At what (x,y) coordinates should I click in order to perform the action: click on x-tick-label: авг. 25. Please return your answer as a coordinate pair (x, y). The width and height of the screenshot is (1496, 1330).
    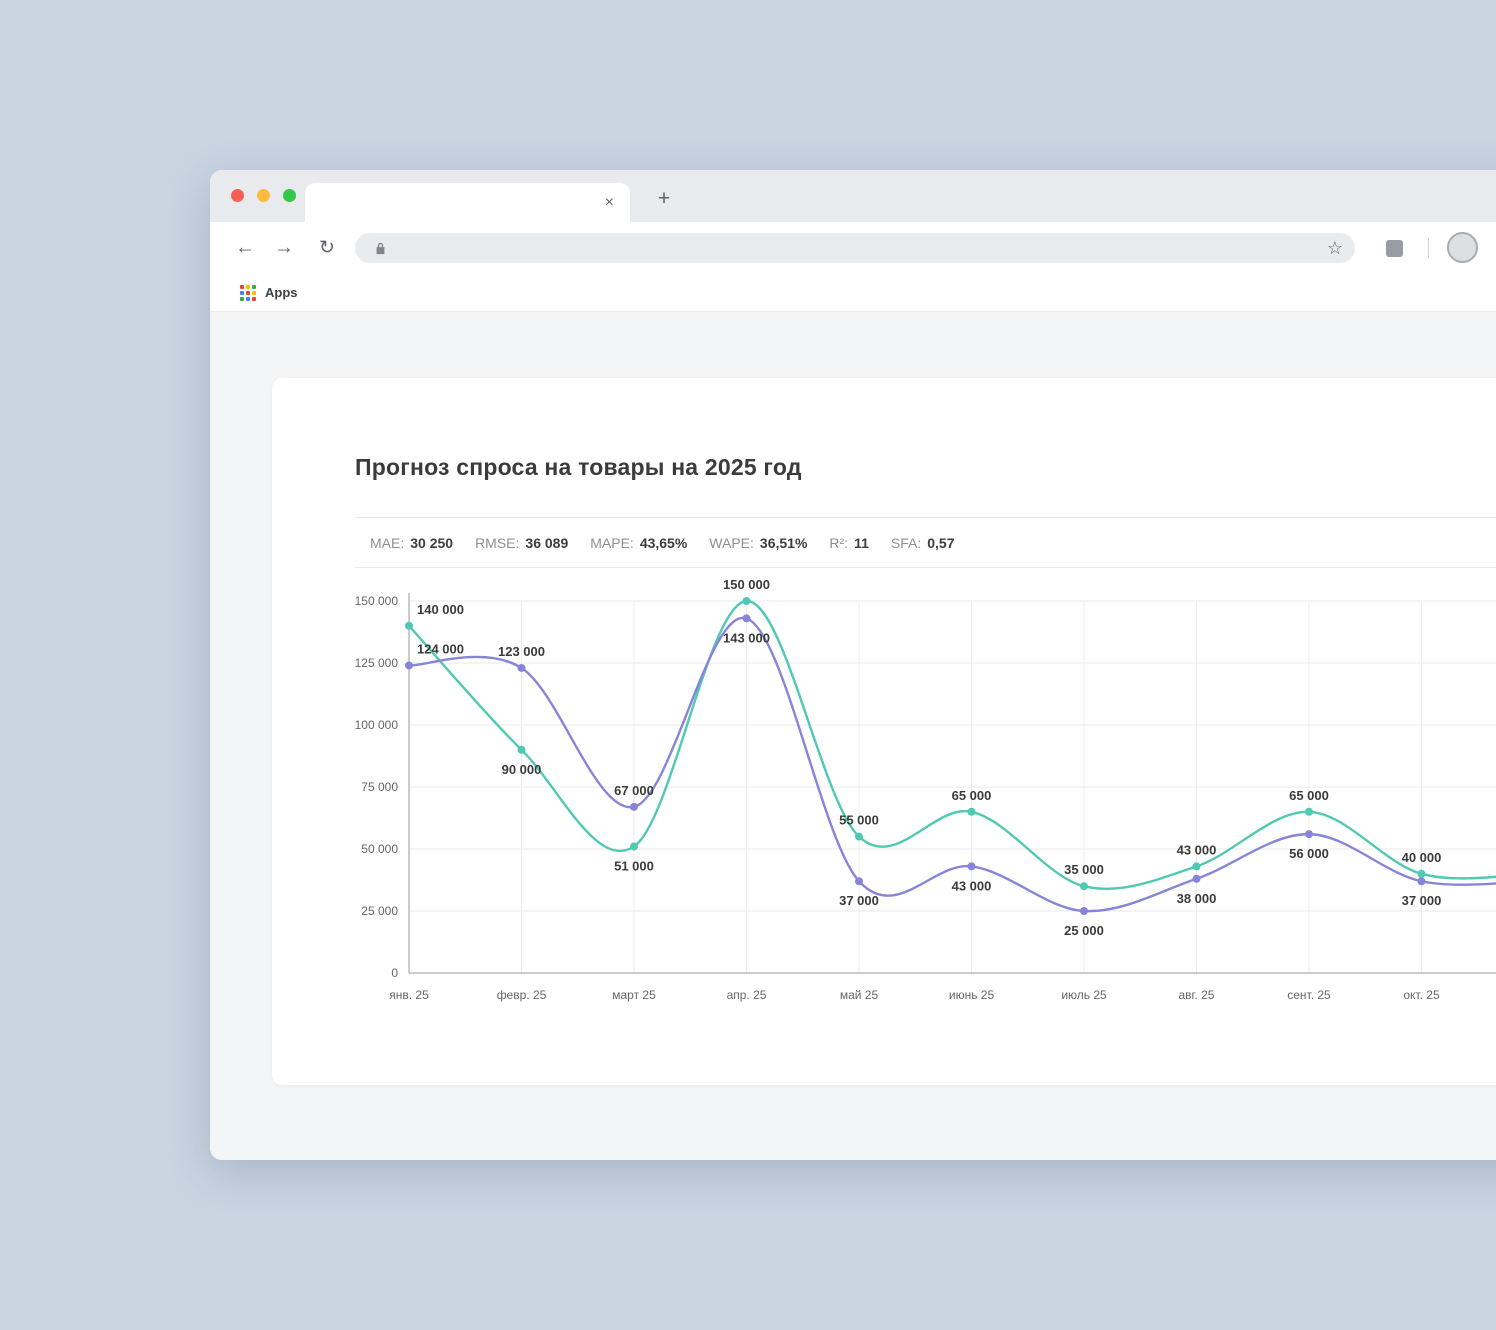
    Looking at the image, I should click on (1197, 995).